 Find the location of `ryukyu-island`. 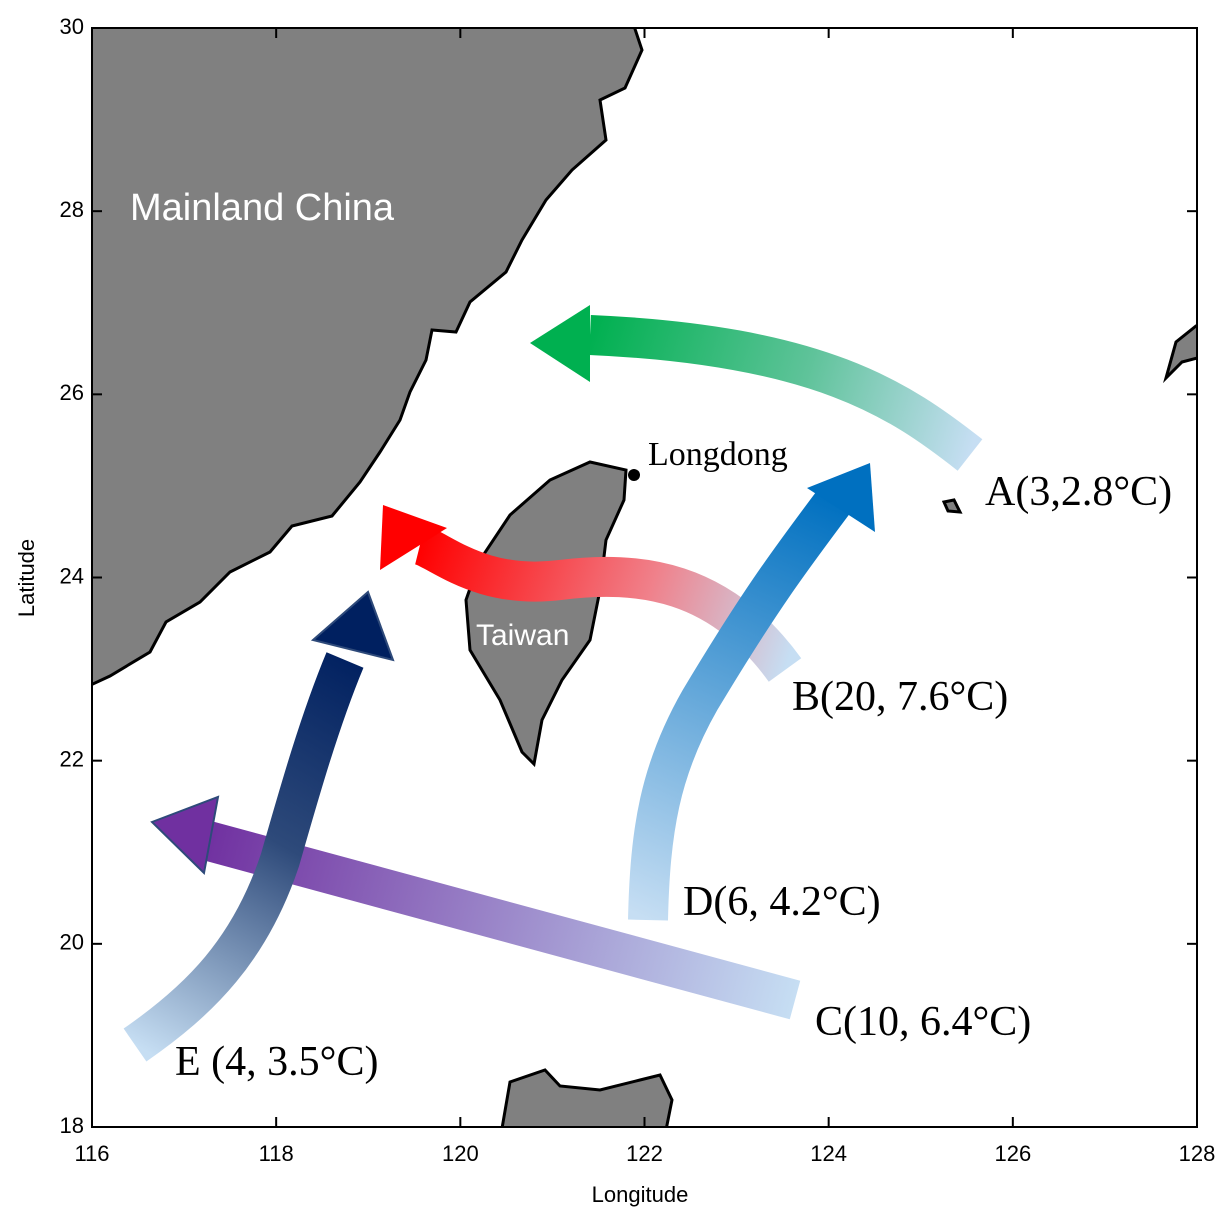

ryukyu-island is located at coordinates (1180, 354).